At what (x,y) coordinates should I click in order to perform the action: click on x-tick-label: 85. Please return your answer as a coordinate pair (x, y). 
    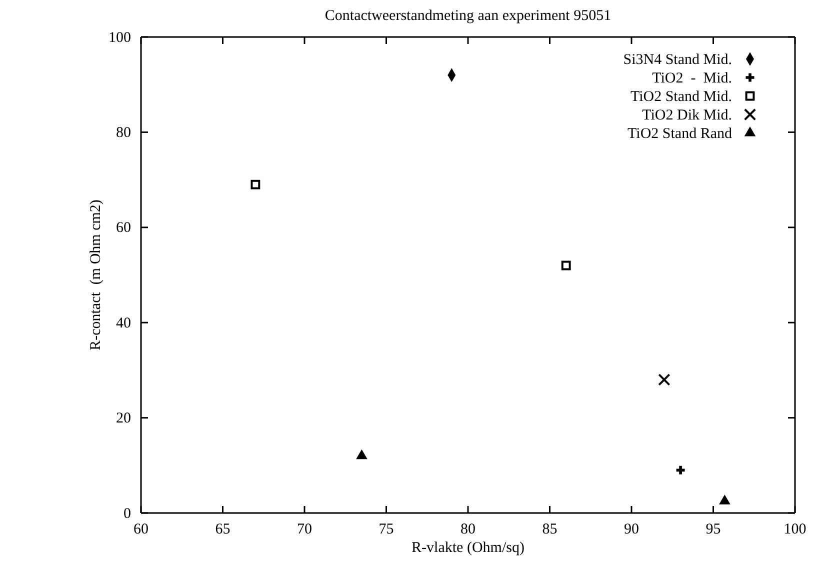
    Looking at the image, I should click on (550, 530).